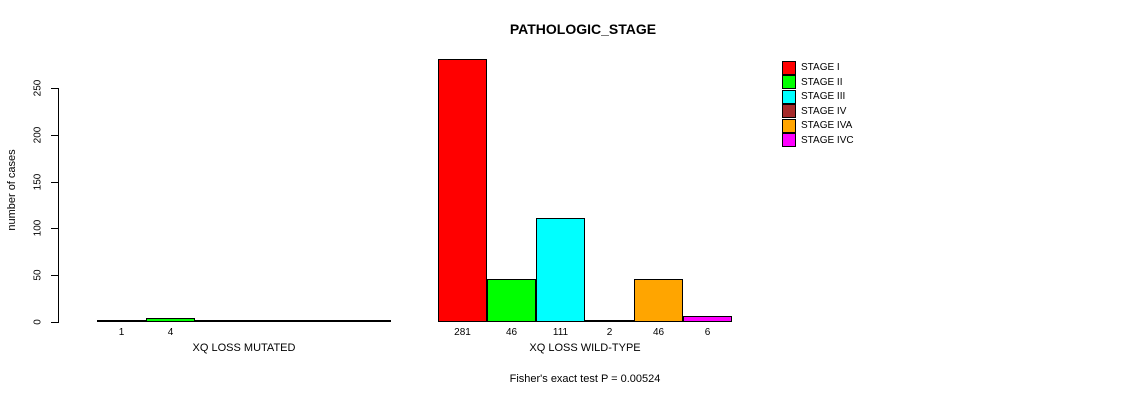  I want to click on legend-label: STAGE I, so click(820, 67).